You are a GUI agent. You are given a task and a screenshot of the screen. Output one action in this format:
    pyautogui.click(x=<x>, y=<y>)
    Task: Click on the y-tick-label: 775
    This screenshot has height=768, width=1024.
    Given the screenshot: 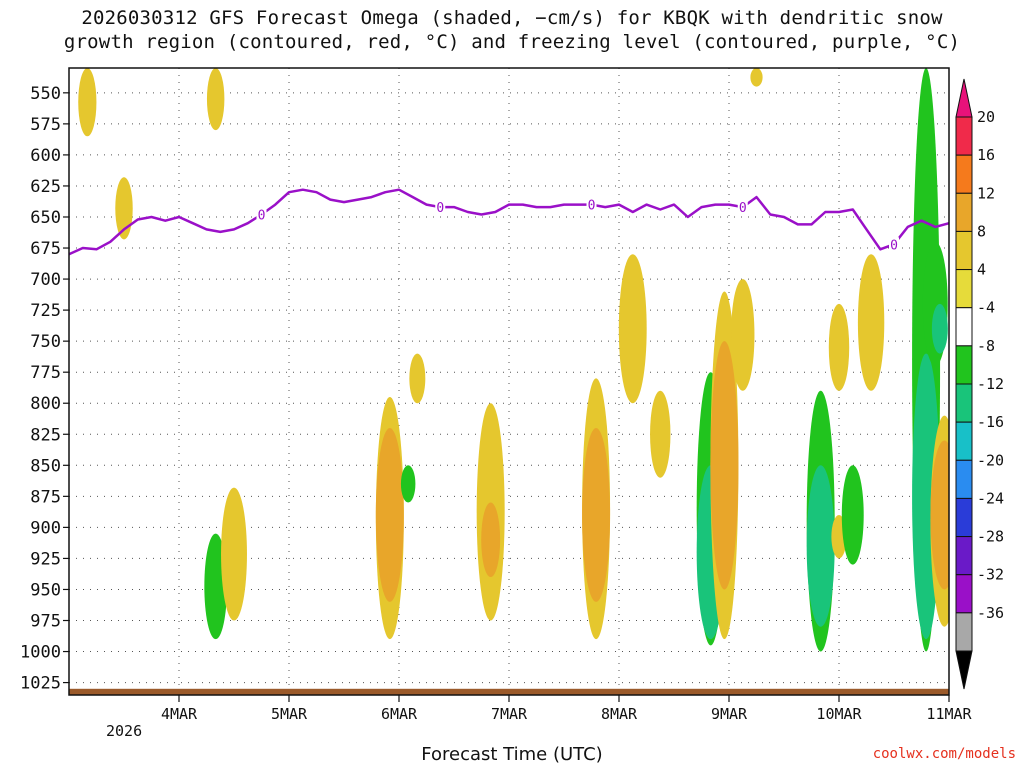 What is the action you would take?
    pyautogui.click(x=45, y=373)
    